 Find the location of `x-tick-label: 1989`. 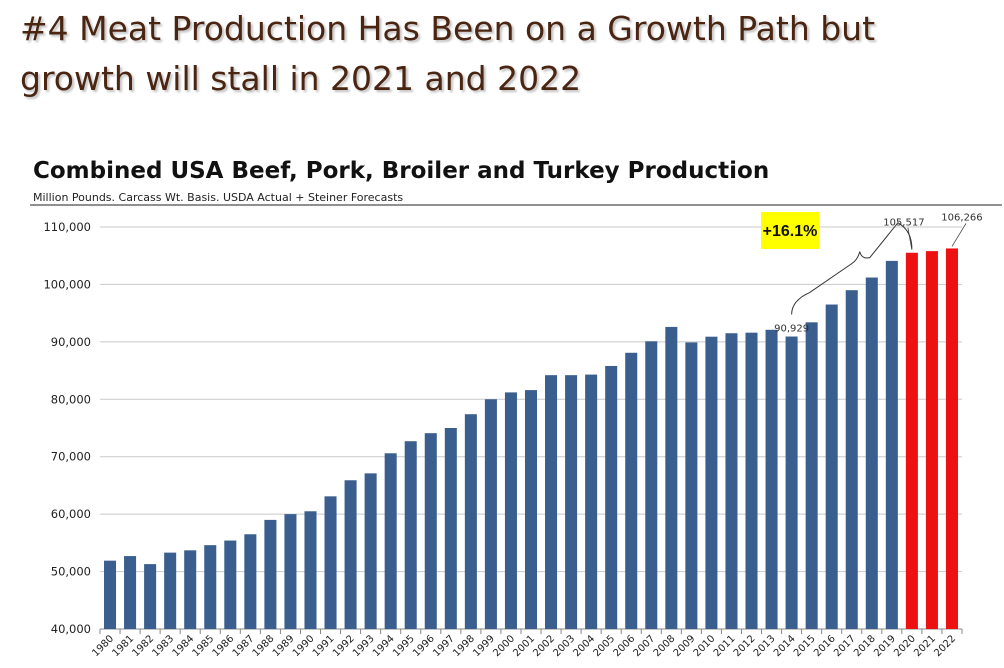

x-tick-label: 1989 is located at coordinates (284, 646).